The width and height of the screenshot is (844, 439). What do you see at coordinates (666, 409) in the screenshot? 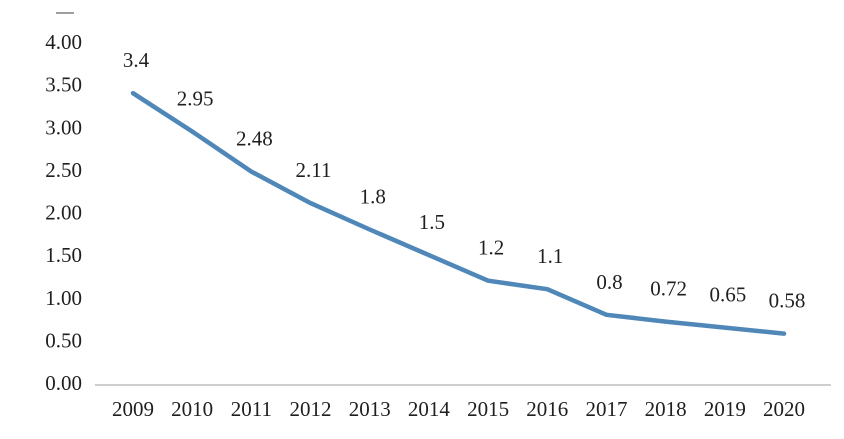
I see `x-tick-label: 2018` at bounding box center [666, 409].